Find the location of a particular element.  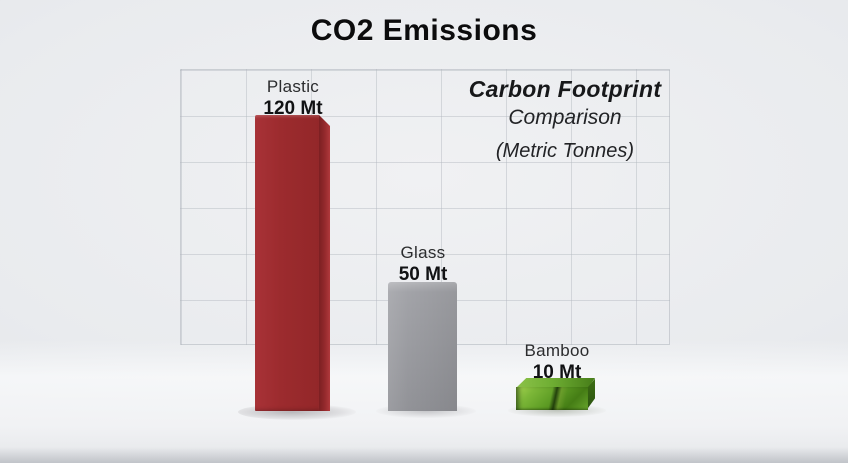

bar-category-glass: Glass is located at coordinates (423, 252).